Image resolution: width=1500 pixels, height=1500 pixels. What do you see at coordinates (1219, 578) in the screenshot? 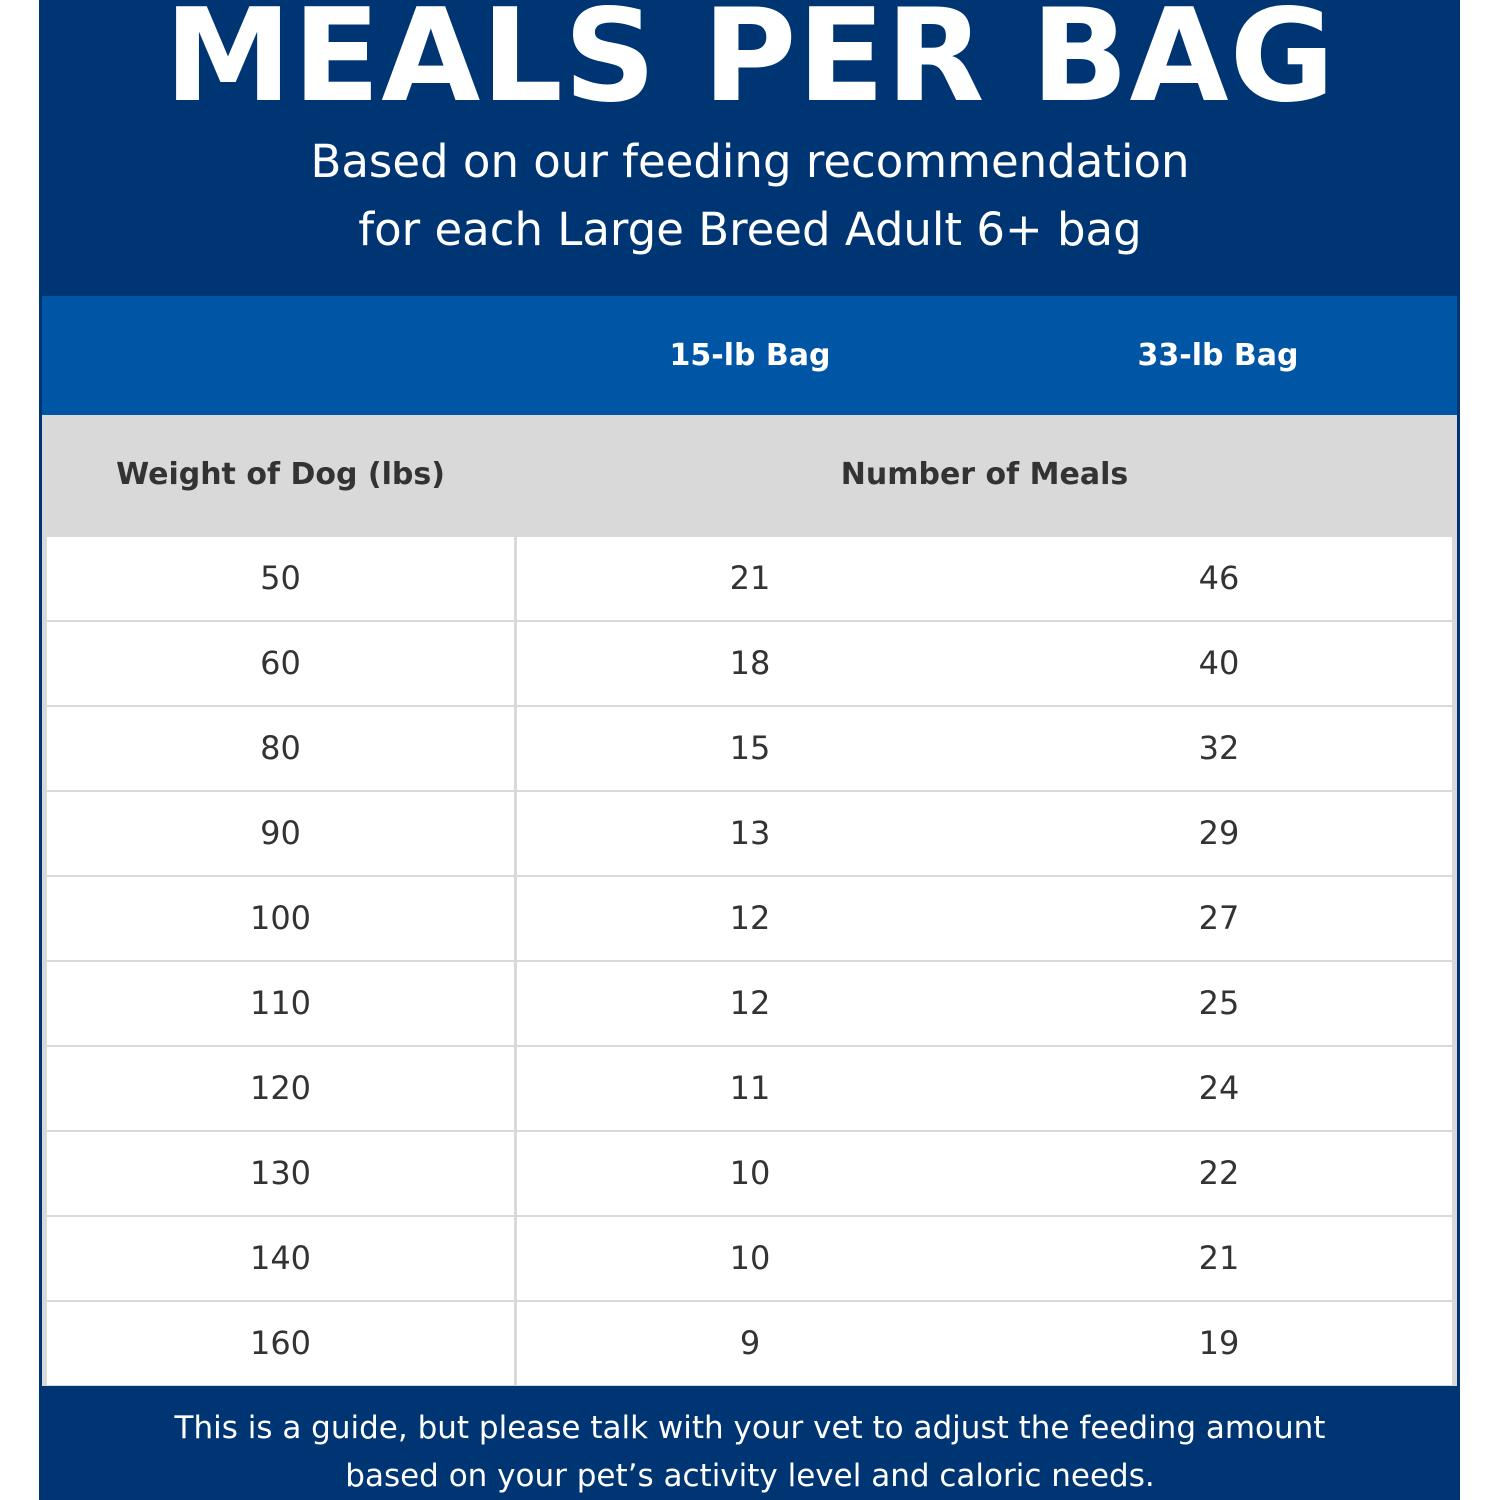
I see `meals-33lb-cell: 46` at bounding box center [1219, 578].